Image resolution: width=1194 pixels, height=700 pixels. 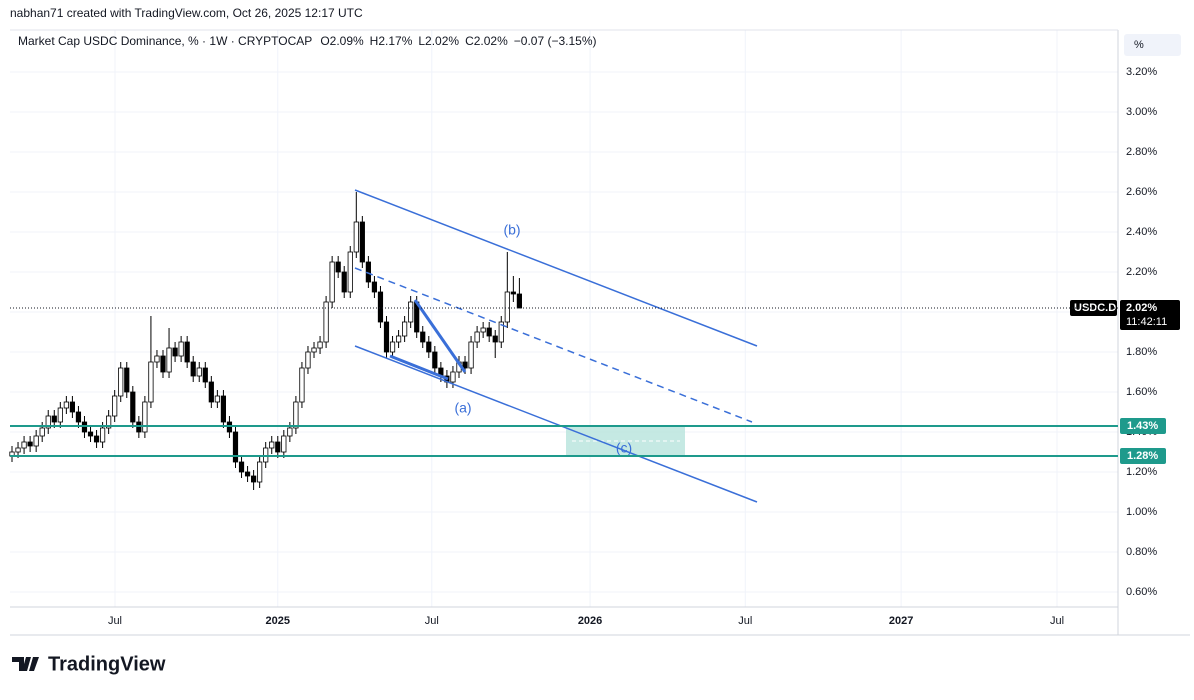 I want to click on ohlc-value: L2.02%, so click(x=438, y=41).